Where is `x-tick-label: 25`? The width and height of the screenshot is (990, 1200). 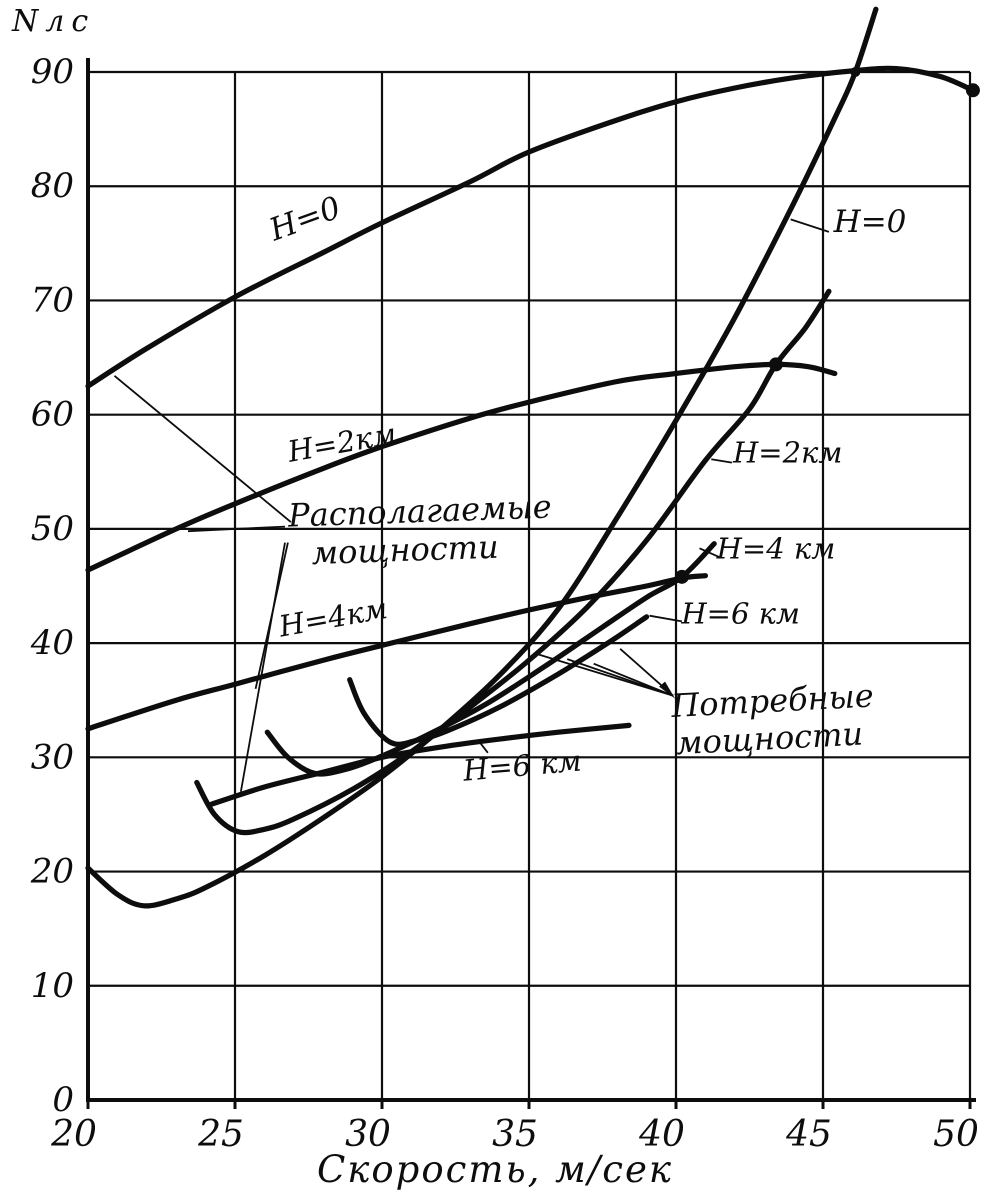 x-tick-label: 25 is located at coordinates (220, 1134).